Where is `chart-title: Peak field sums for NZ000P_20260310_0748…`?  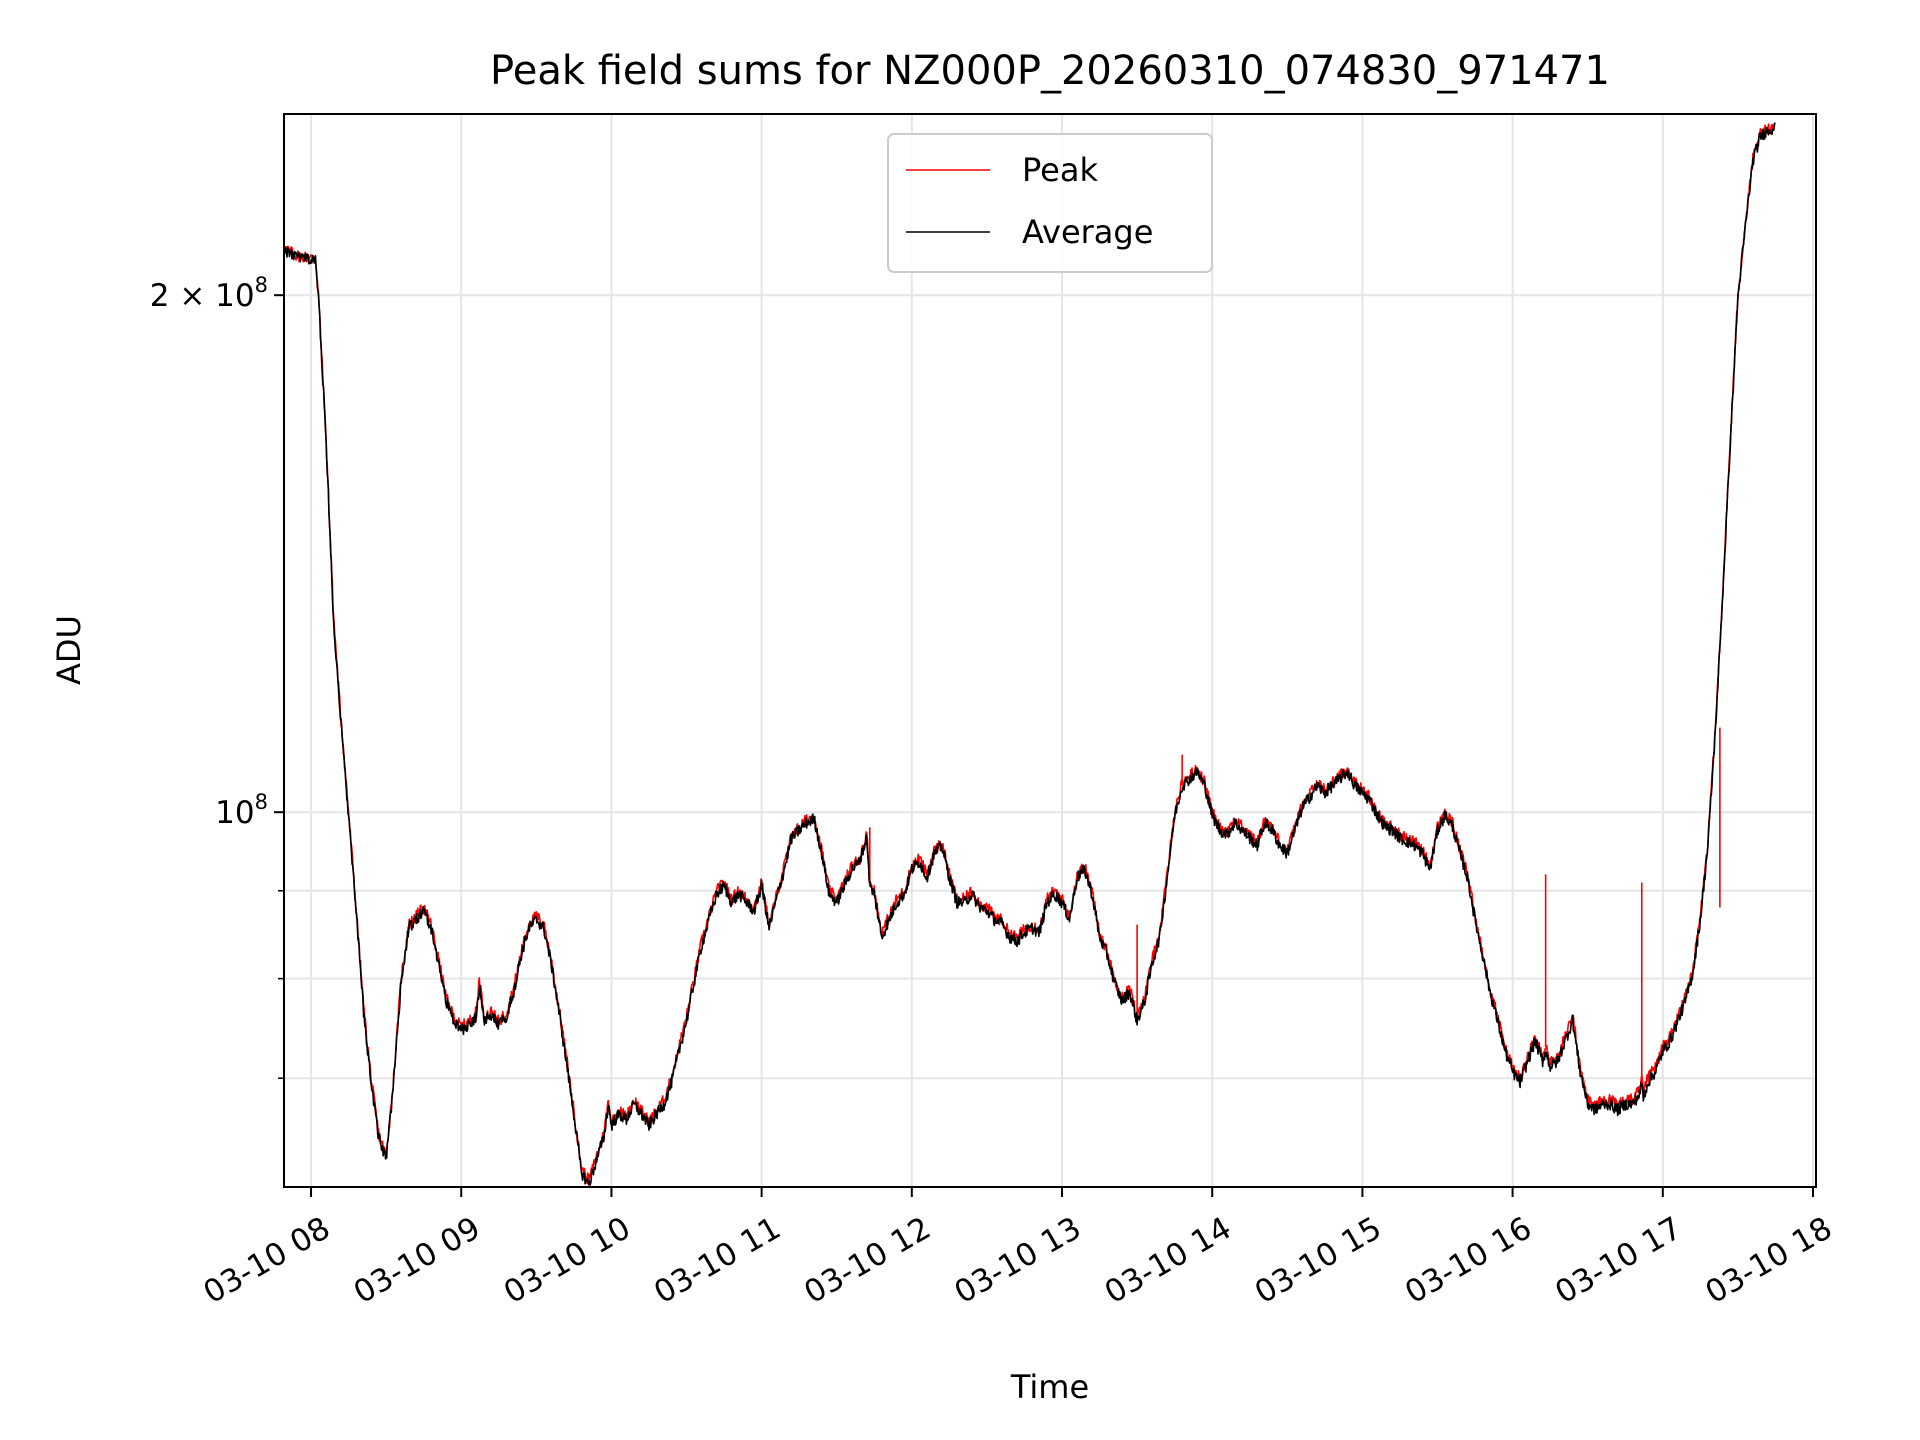
chart-title: Peak field sums for NZ000P_20260310_0748… is located at coordinates (1050, 71).